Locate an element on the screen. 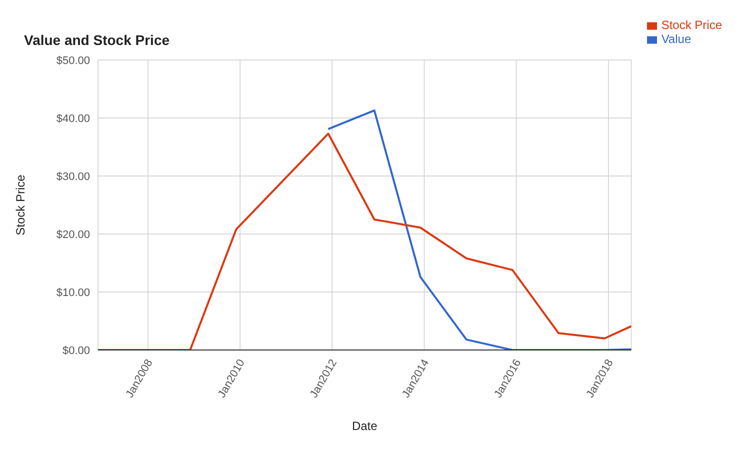 The height and width of the screenshot is (468, 750). chart-title: Value and Stock Price is located at coordinates (97, 40).